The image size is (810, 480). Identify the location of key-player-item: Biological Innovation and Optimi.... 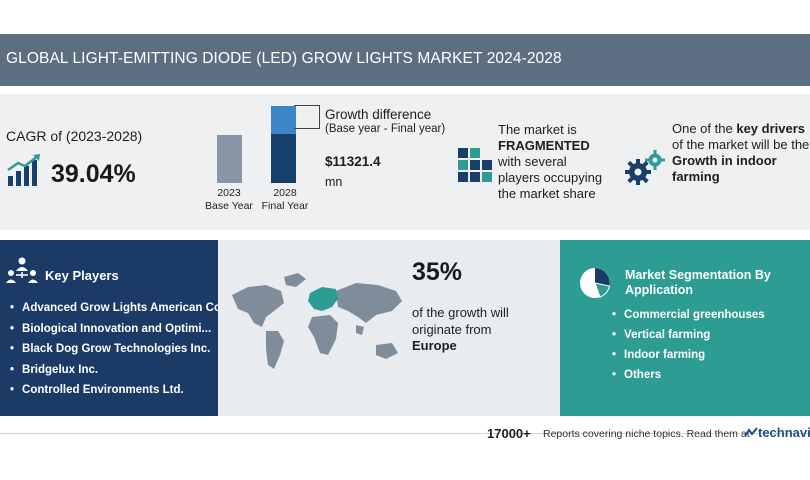
(125, 333).